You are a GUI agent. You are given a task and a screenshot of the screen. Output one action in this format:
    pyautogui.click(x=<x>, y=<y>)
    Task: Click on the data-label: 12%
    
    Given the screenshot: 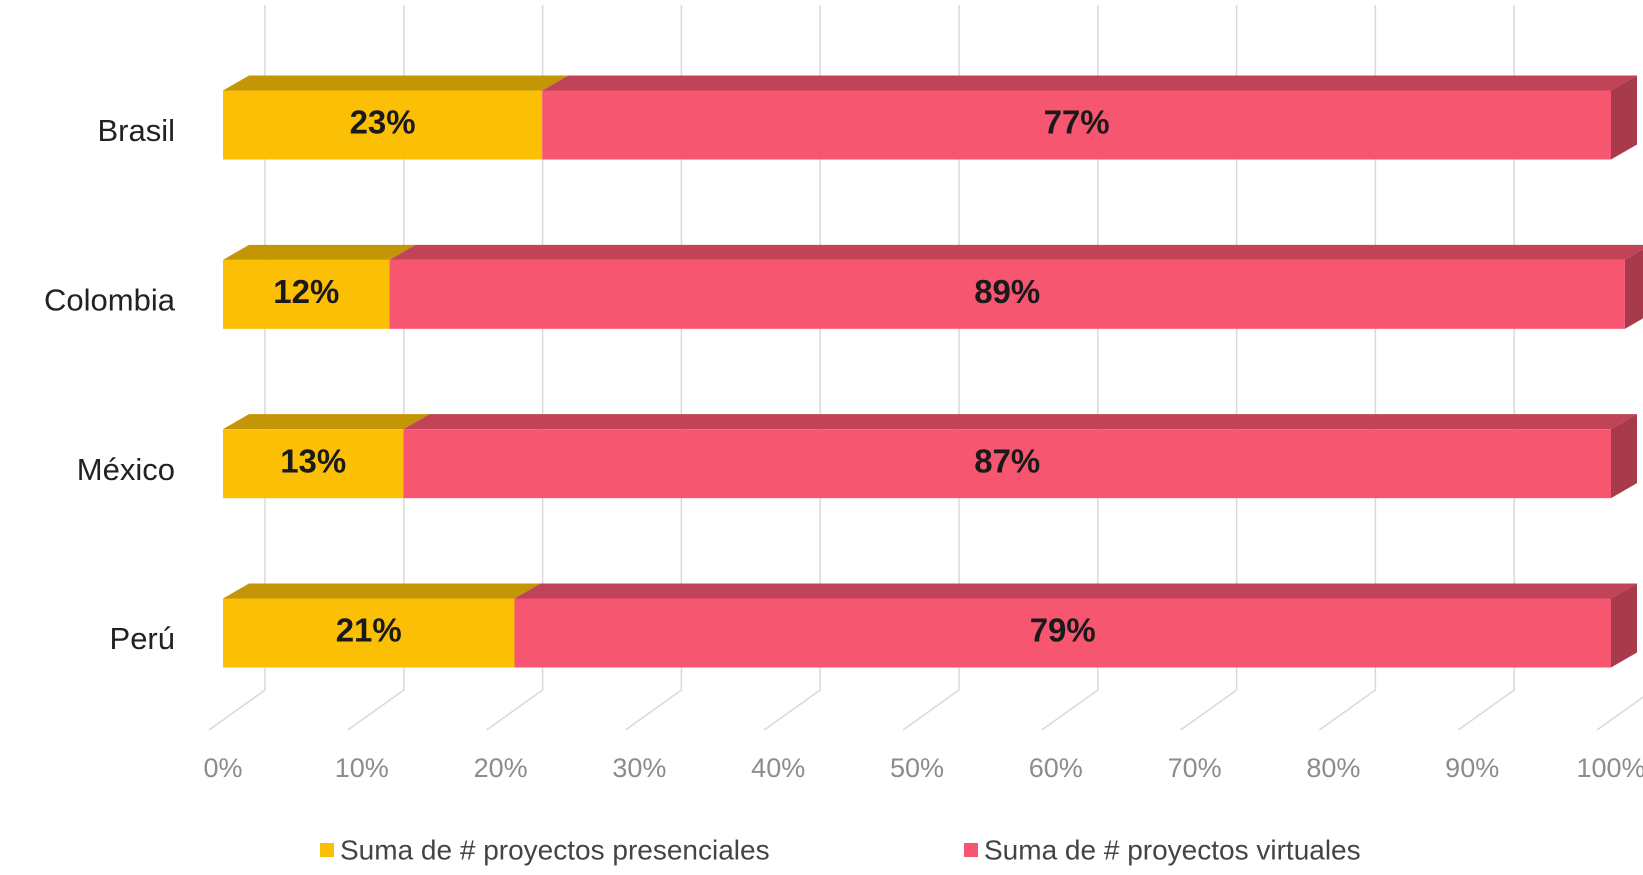 What is the action you would take?
    pyautogui.click(x=306, y=291)
    